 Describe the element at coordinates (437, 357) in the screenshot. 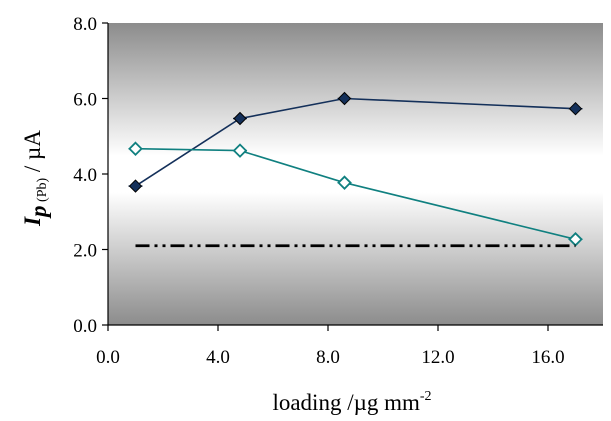

I see `x-tick-label: 12.0` at that location.